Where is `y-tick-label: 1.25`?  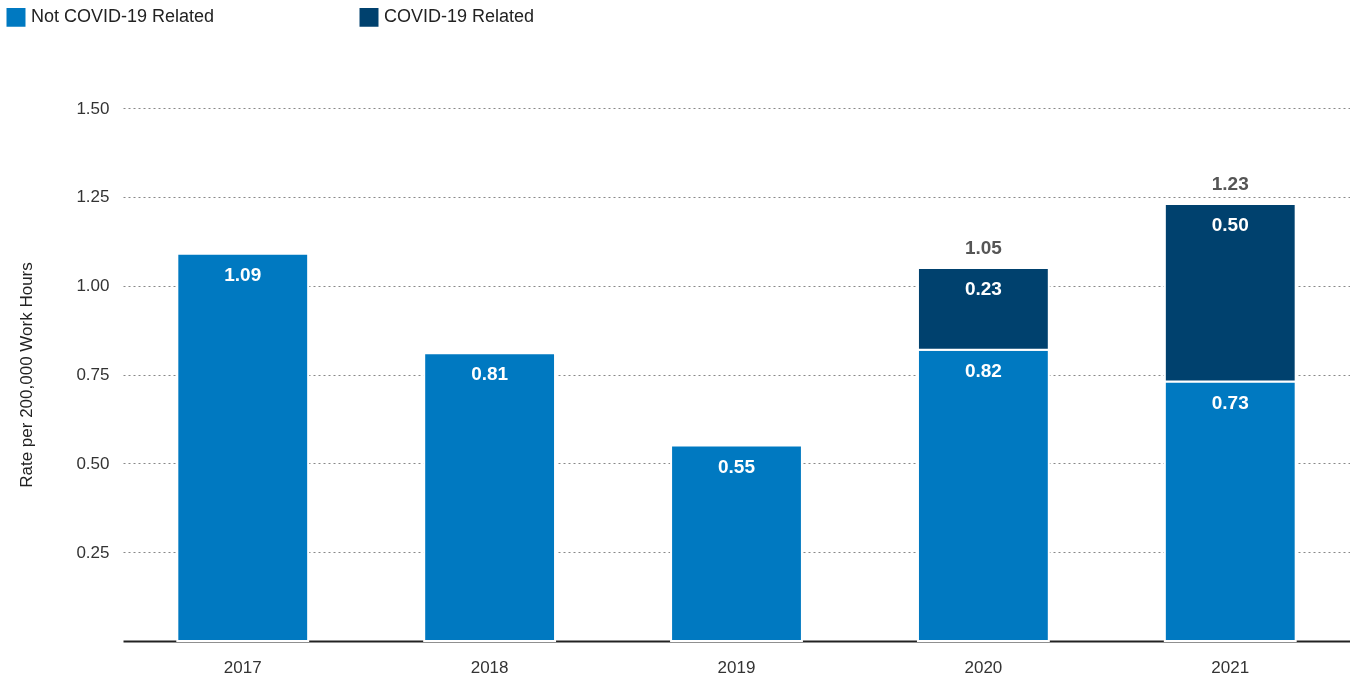 y-tick-label: 1.25 is located at coordinates (93, 197).